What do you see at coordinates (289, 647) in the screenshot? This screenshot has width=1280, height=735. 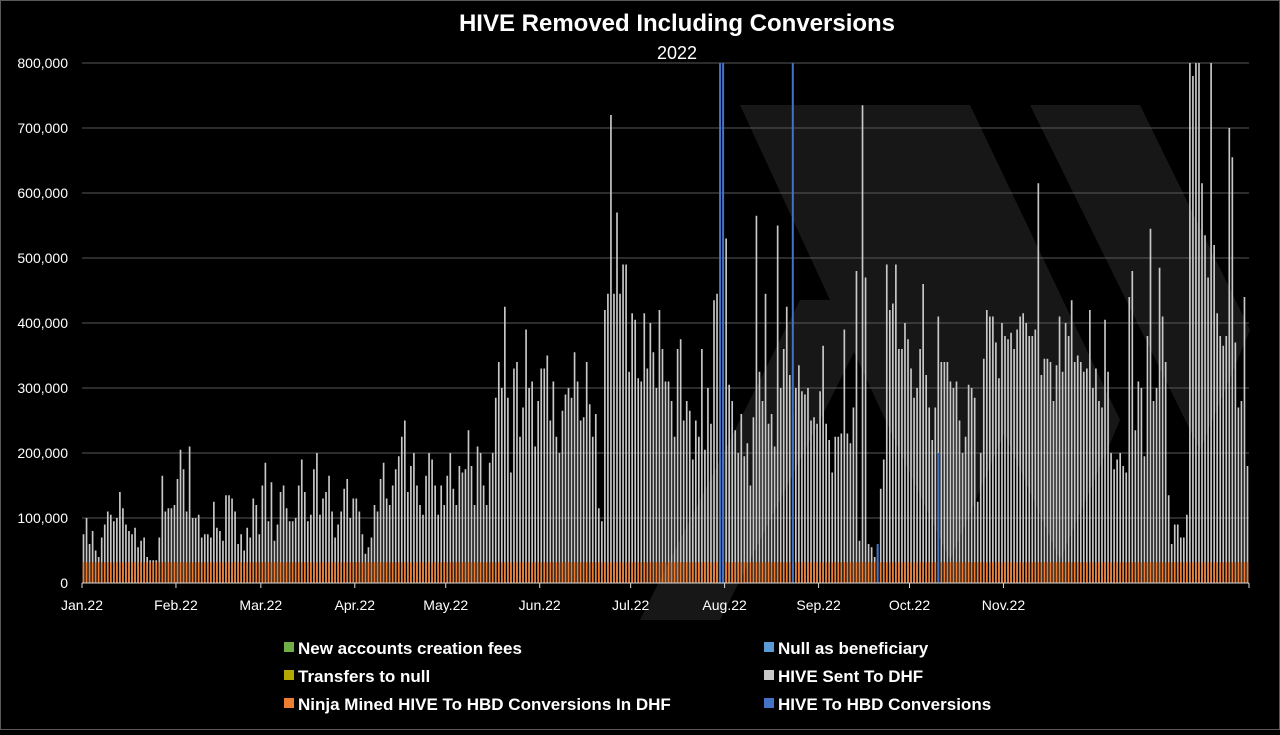 I see `legend-swatch` at bounding box center [289, 647].